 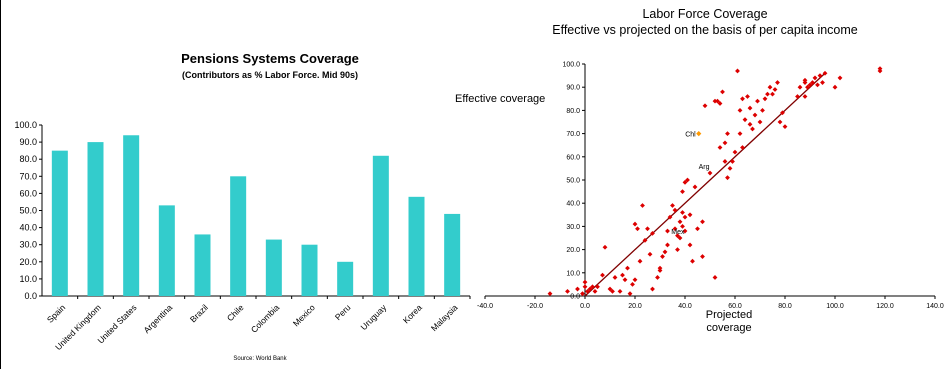 I want to click on scatter-x-tick-label: -20.0, so click(x=535, y=306).